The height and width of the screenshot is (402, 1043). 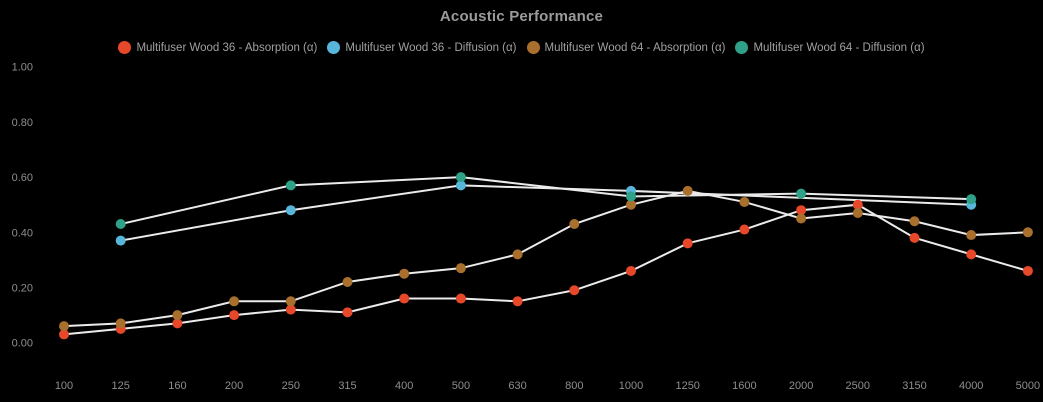 What do you see at coordinates (744, 386) in the screenshot?
I see `x-tick-label: 1600` at bounding box center [744, 386].